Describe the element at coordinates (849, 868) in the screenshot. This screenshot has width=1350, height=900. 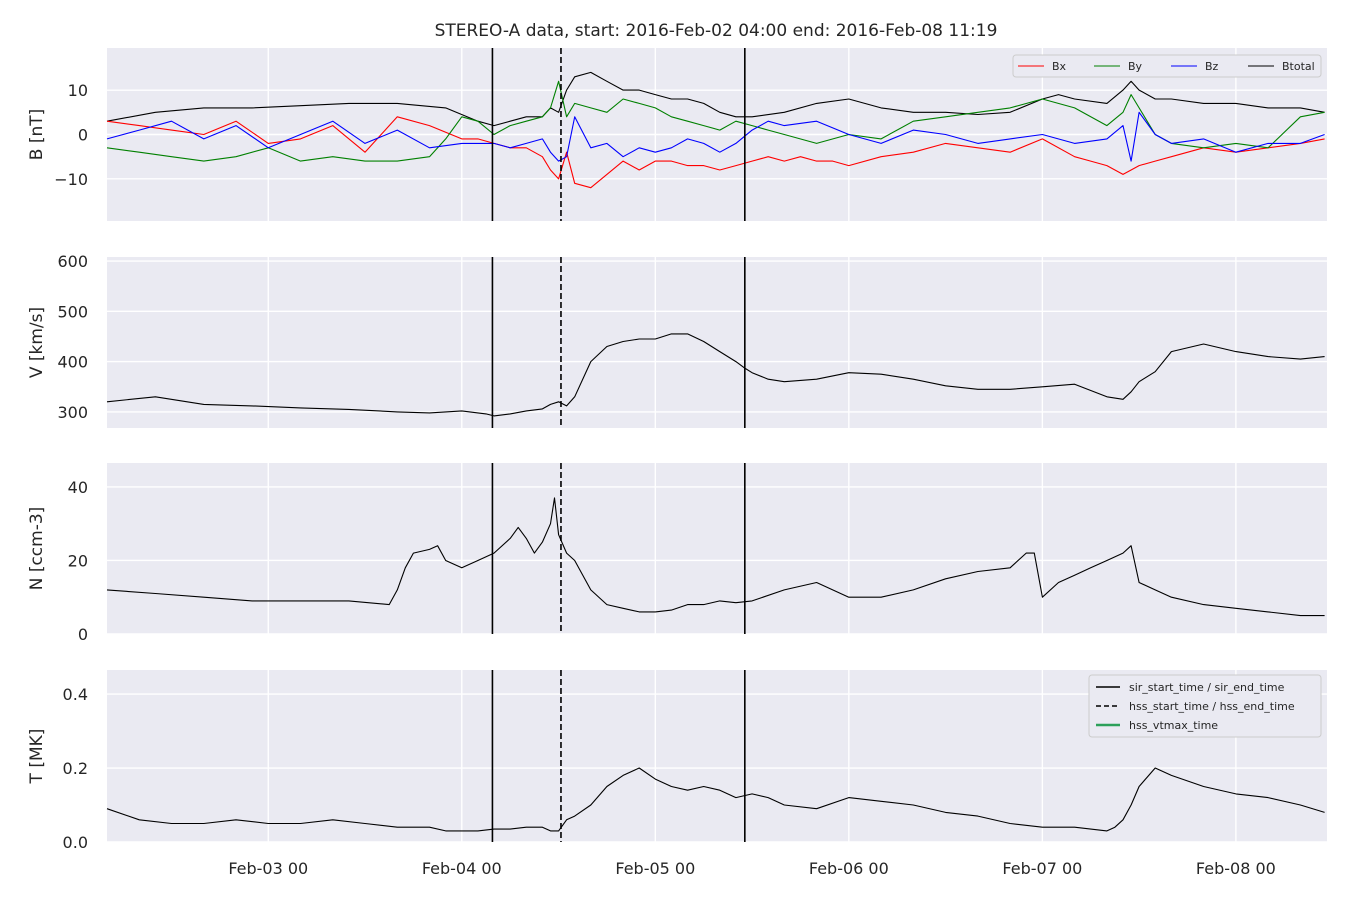
I see `x-tick-label: Feb-06 00` at that location.